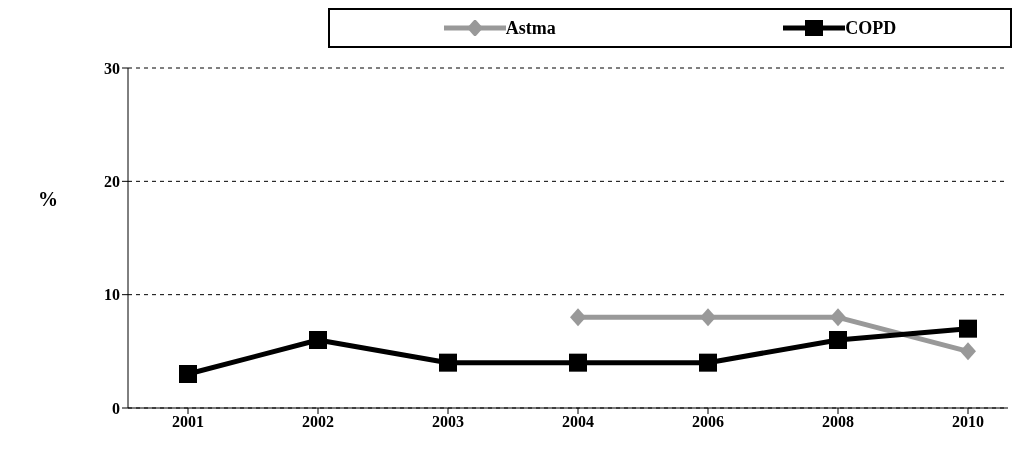 This screenshot has width=1024, height=468. I want to click on x-tick-label: 2008, so click(838, 422).